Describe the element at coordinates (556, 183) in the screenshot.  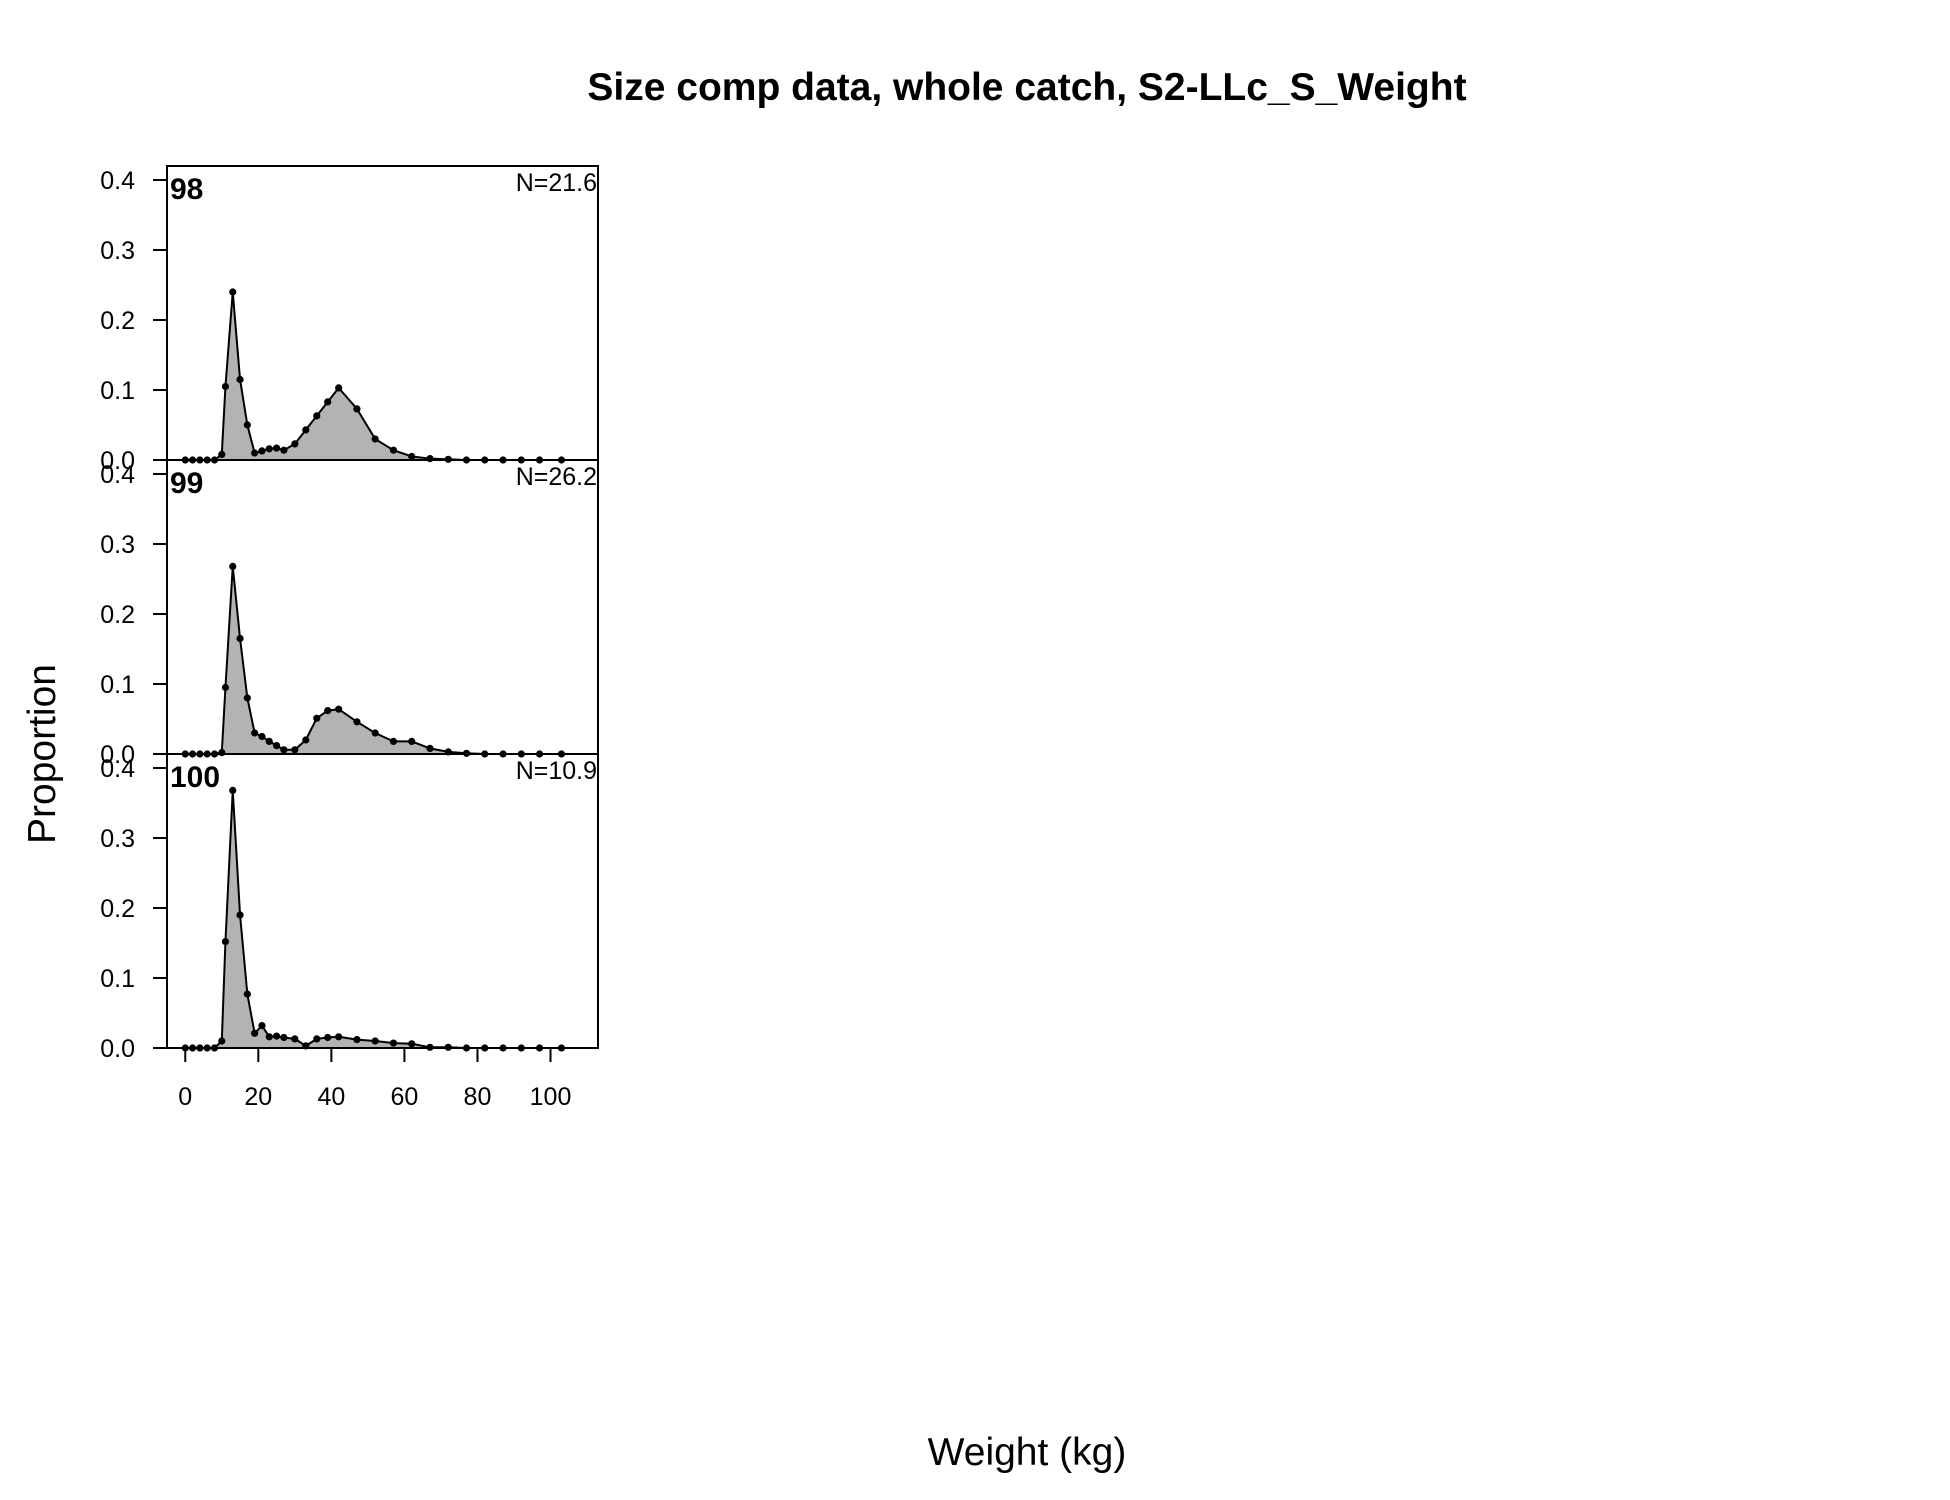
I see `panel-n-label: N=21.6` at that location.